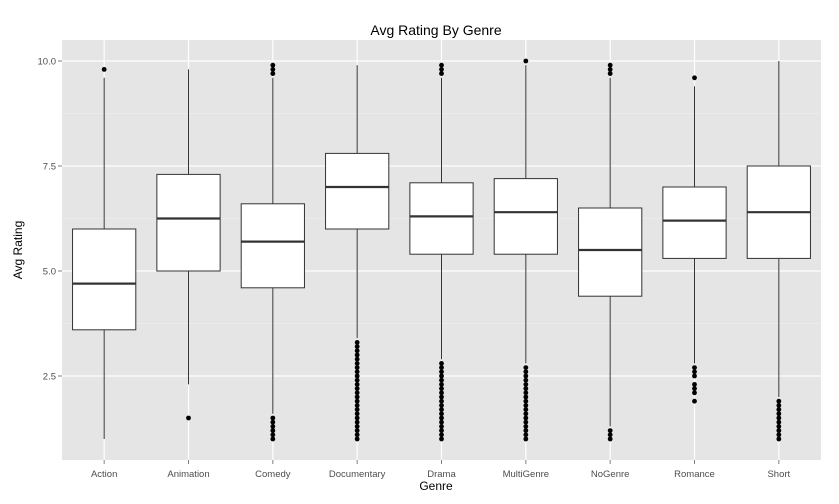 The image size is (839, 504). Describe the element at coordinates (435, 30) in the screenshot. I see `chart-title: Avg Rating By Genre` at that location.